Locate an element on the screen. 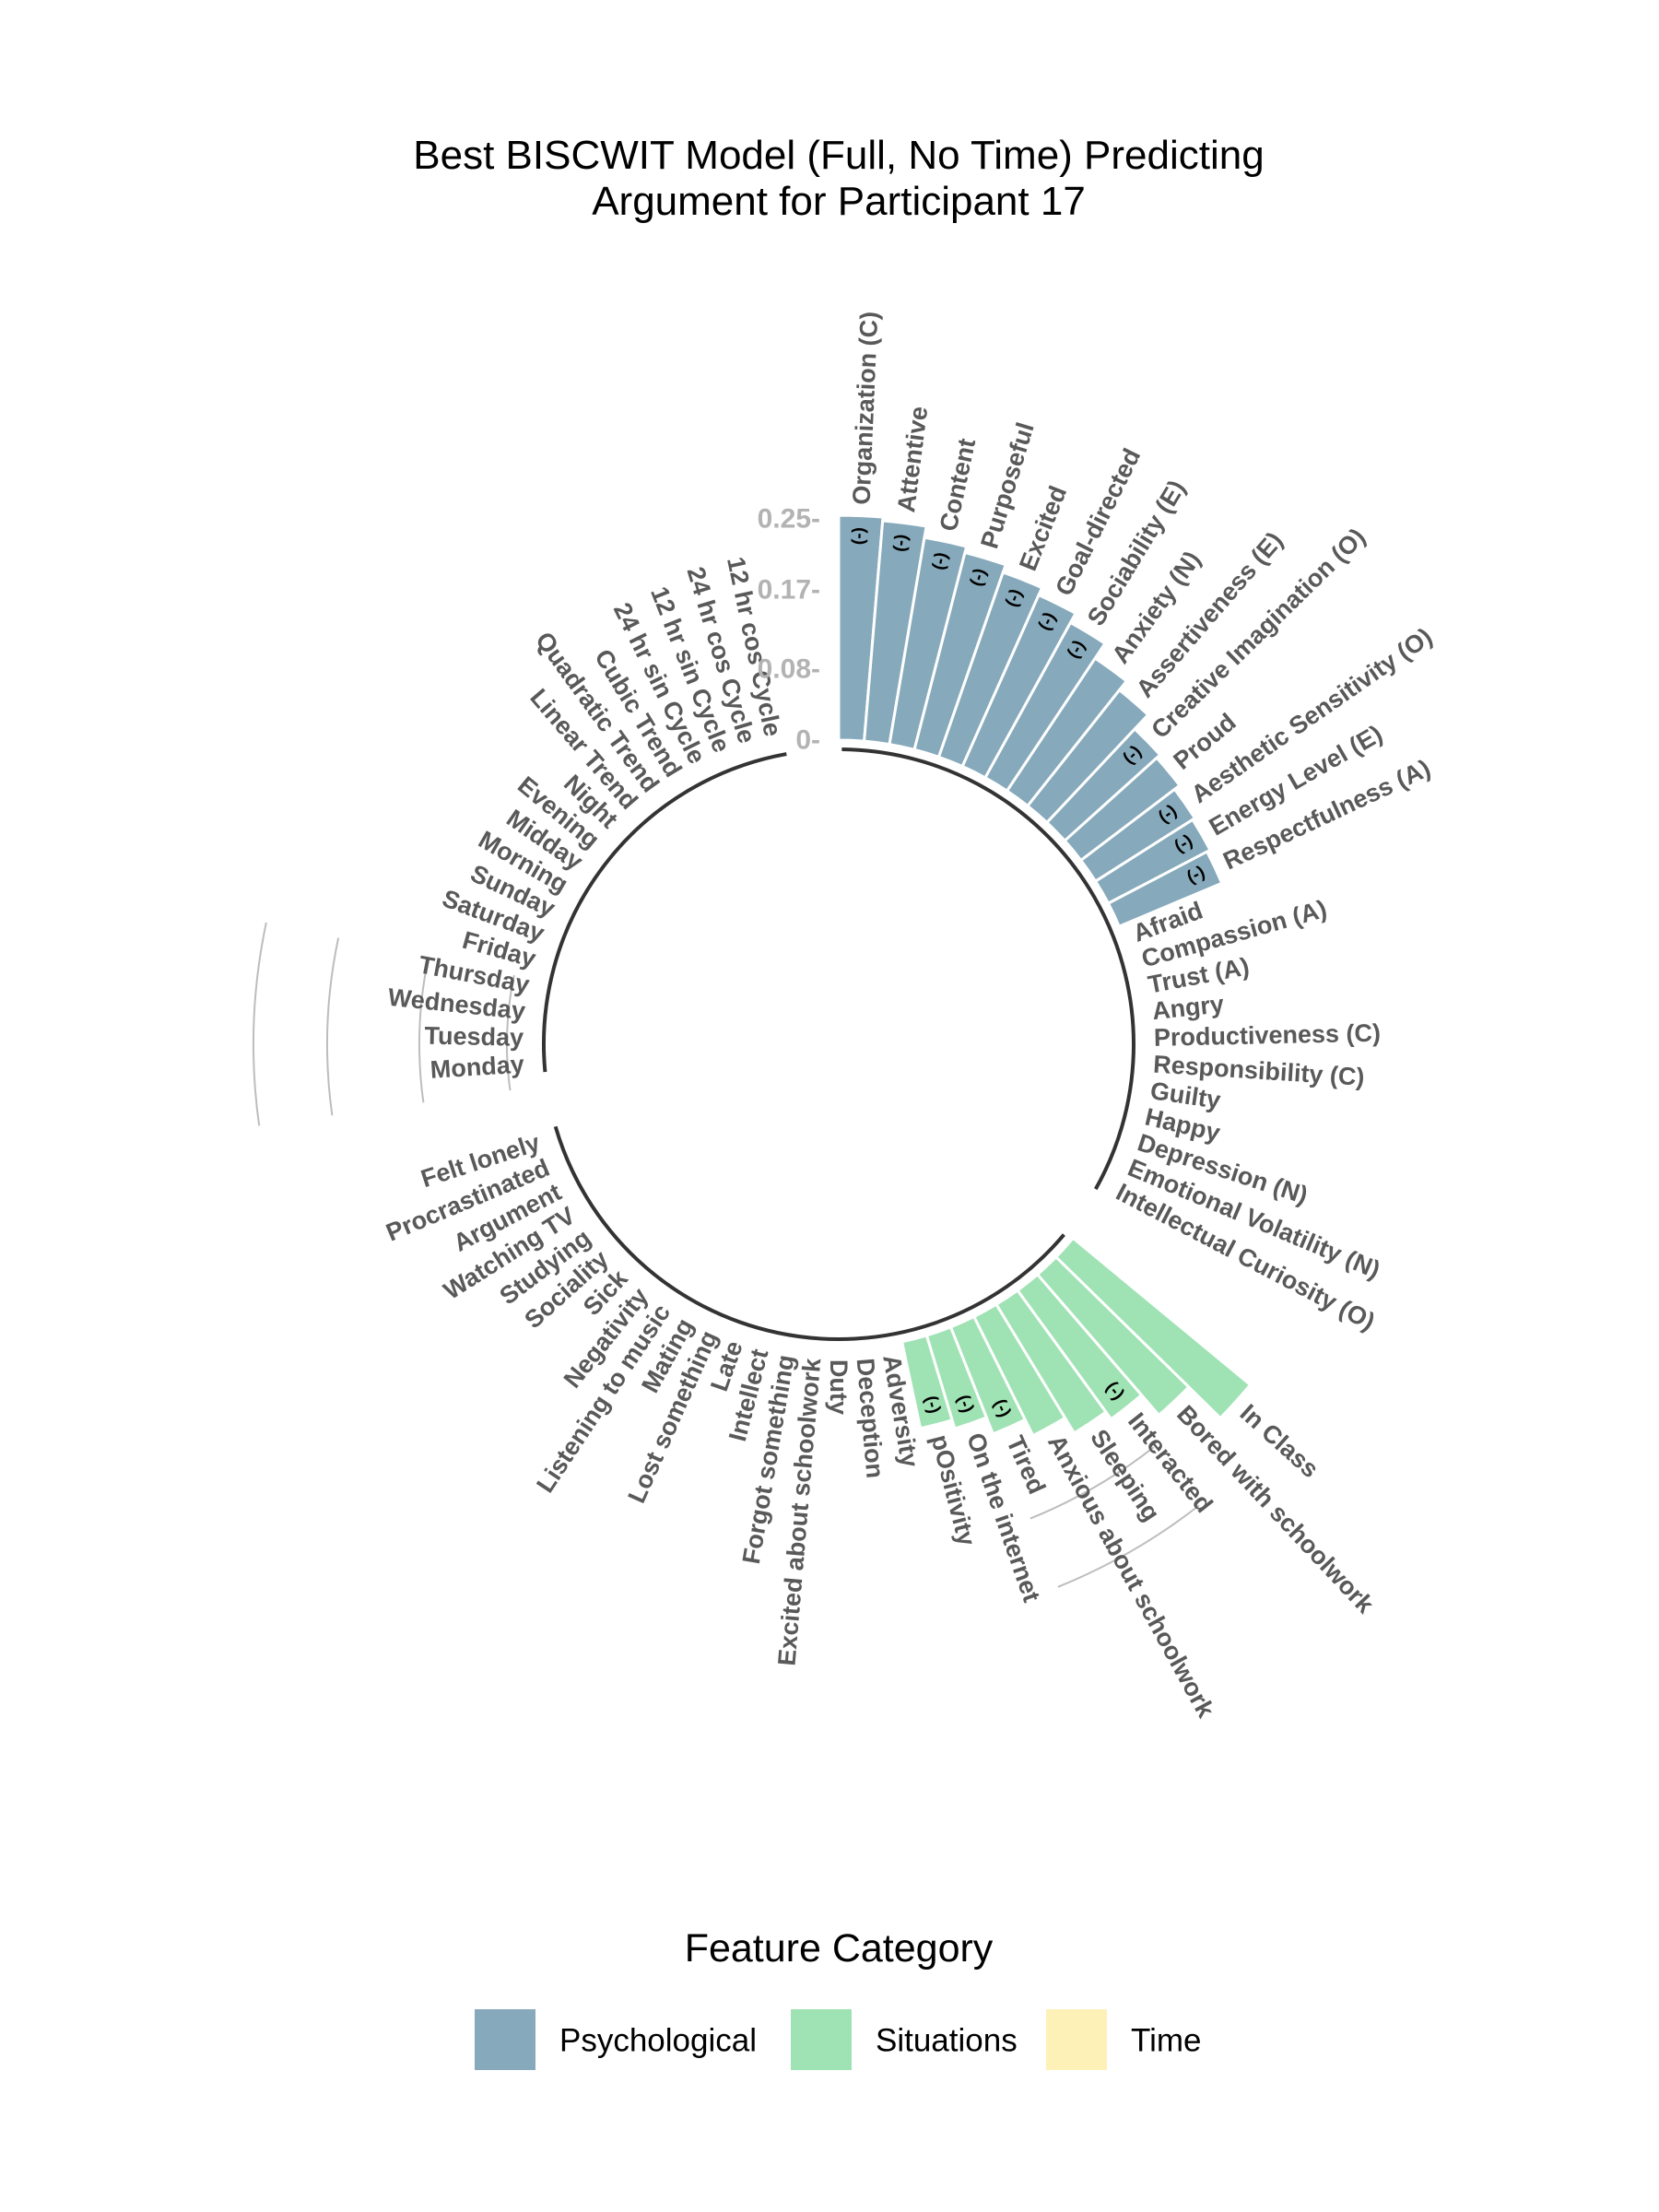 This screenshot has width=1659, height=2212. category-label-0-0: Organization (C) is located at coordinates (866, 408).